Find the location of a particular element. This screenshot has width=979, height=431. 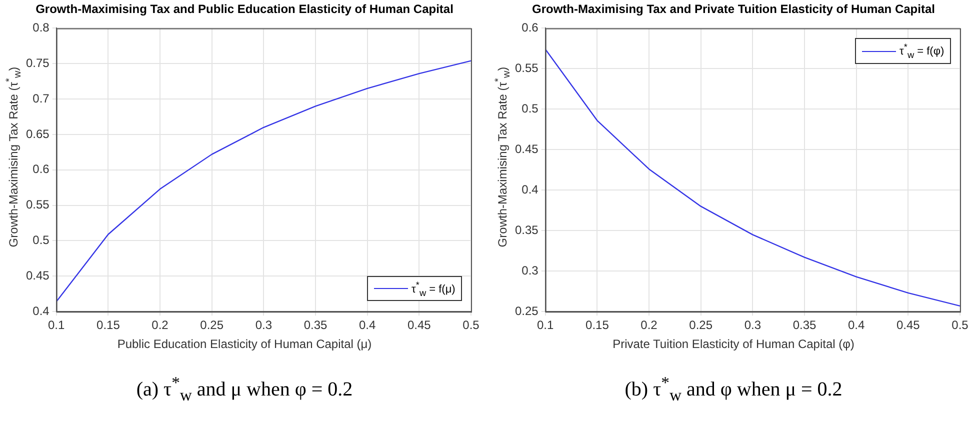

y-tick-label: 0.8 is located at coordinates (41, 27).